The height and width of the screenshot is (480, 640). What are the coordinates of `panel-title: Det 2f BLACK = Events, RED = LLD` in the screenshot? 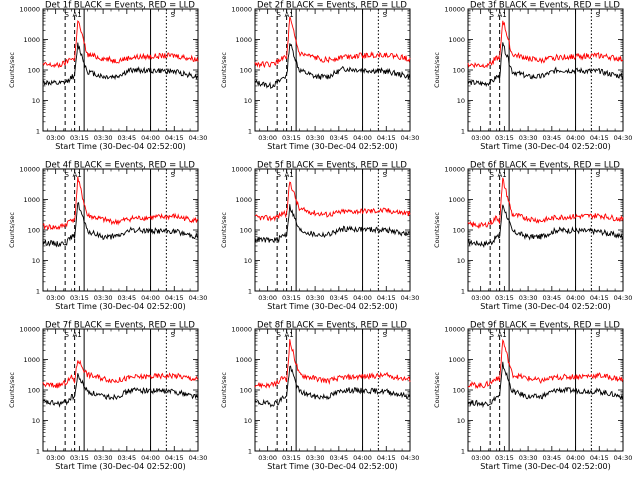 It's located at (332, 6).